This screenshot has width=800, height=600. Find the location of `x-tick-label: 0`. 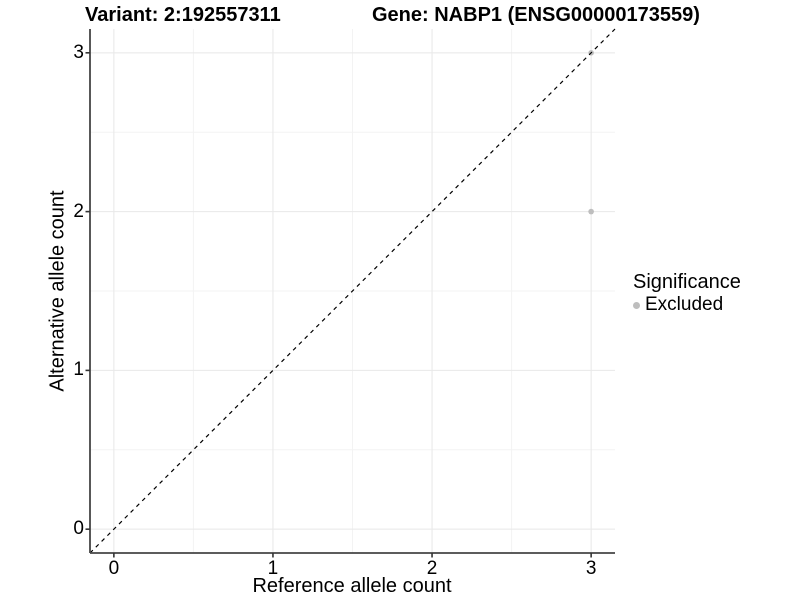

x-tick-label: 0 is located at coordinates (114, 568).